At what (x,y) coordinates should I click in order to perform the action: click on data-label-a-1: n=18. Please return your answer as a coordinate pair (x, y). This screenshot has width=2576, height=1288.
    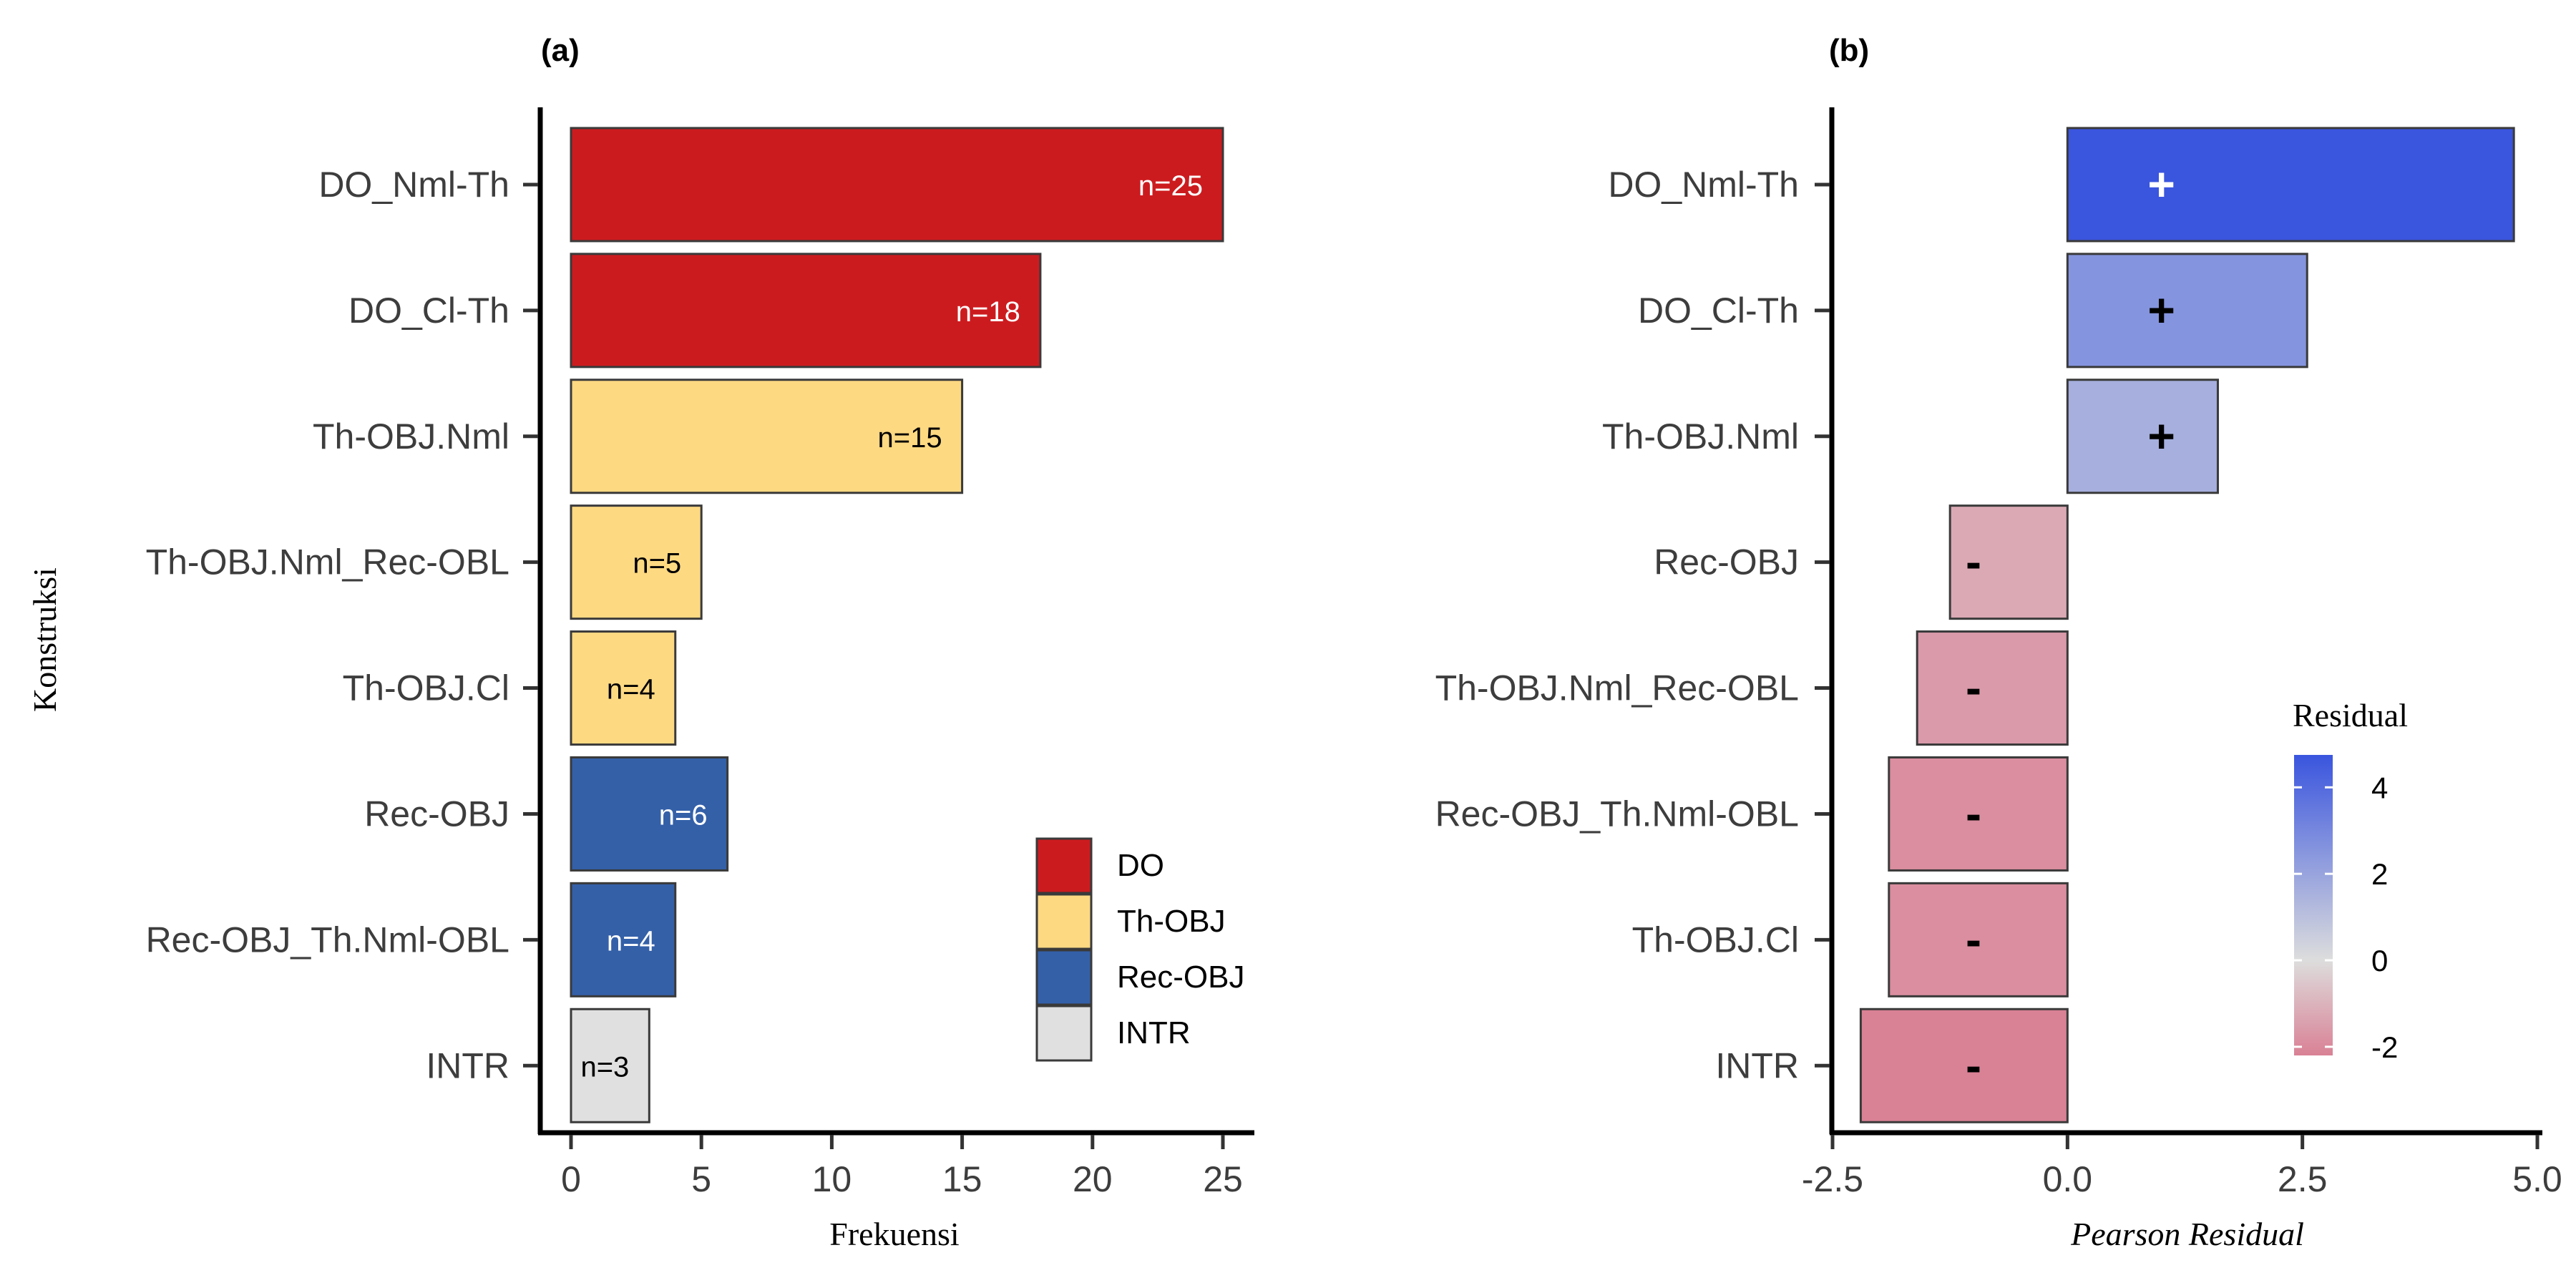
    Looking at the image, I should click on (988, 312).